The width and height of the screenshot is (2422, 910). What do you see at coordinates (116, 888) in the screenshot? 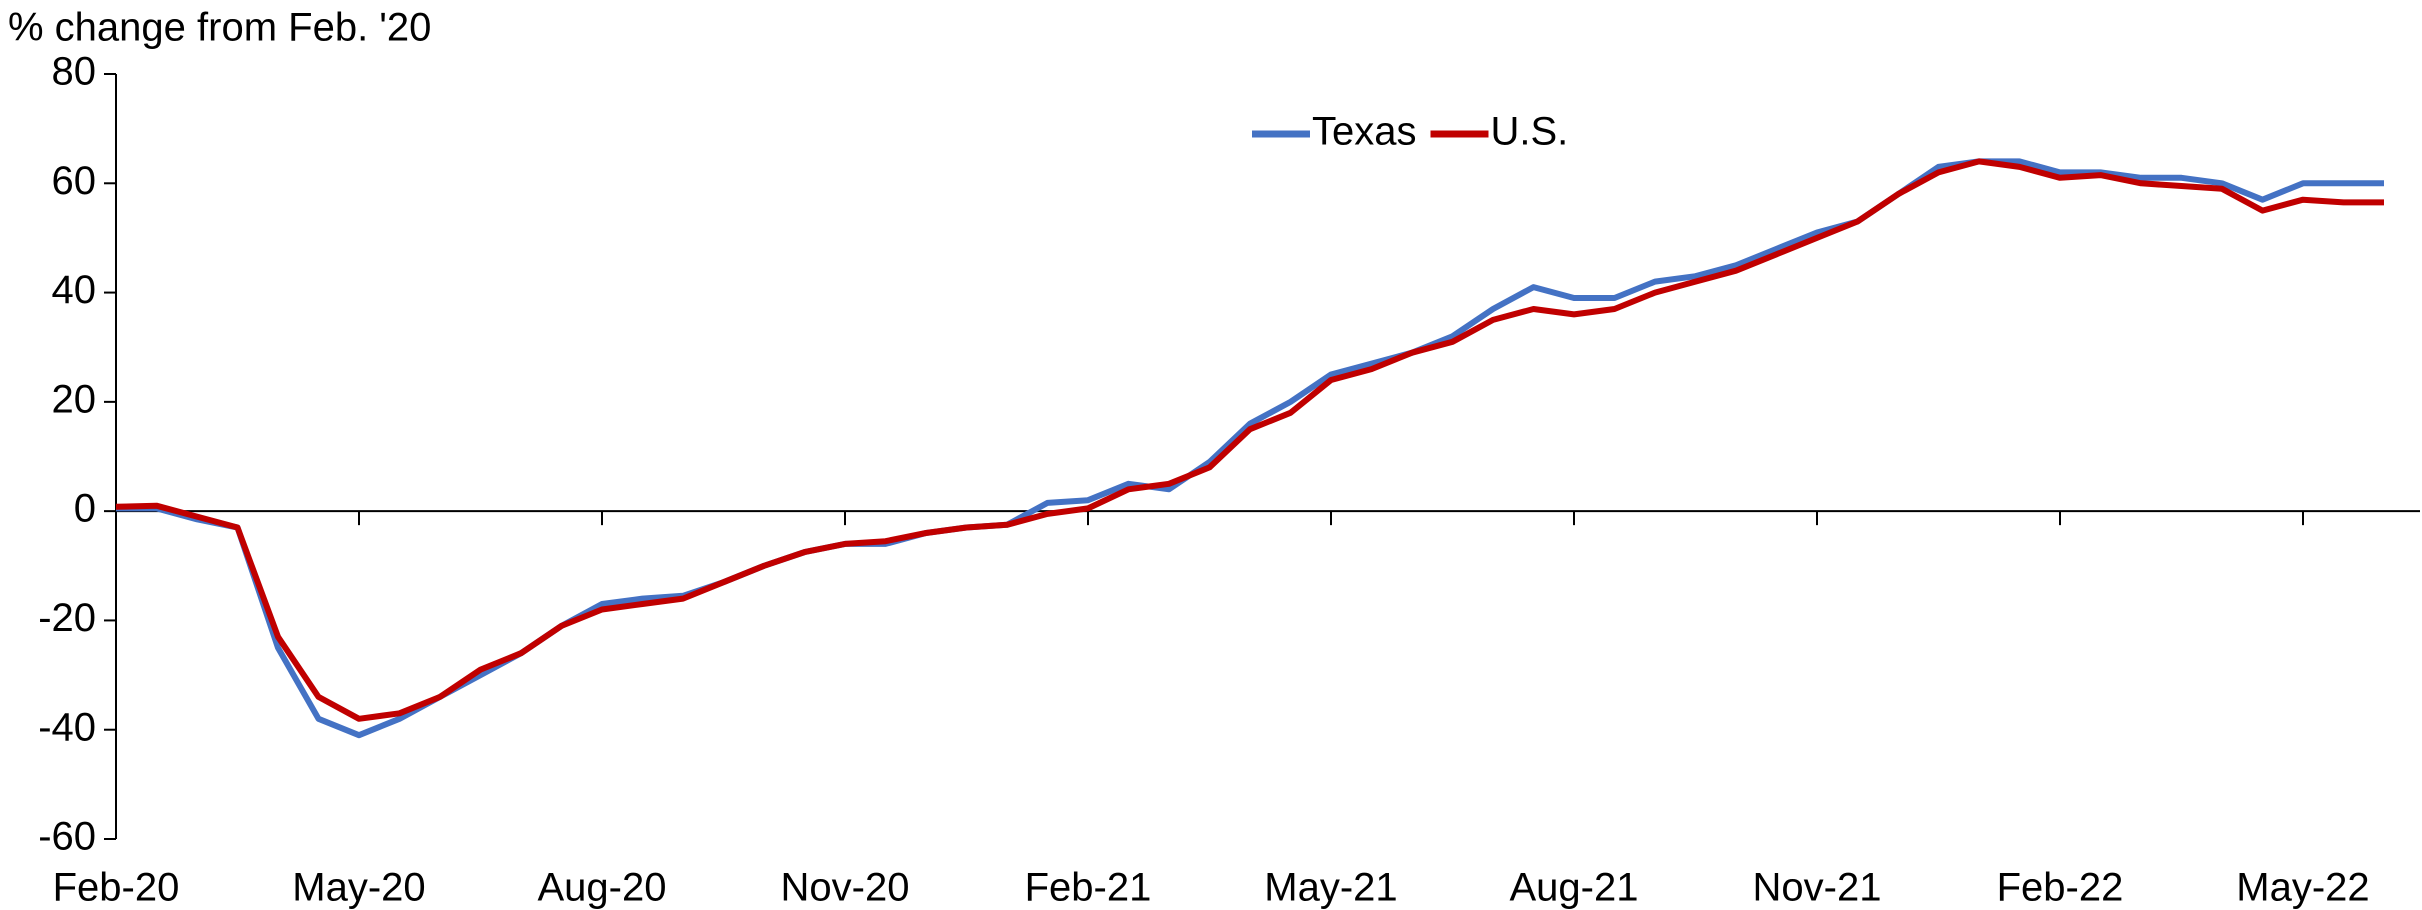
I see `x-tick-label: Feb-20` at bounding box center [116, 888].